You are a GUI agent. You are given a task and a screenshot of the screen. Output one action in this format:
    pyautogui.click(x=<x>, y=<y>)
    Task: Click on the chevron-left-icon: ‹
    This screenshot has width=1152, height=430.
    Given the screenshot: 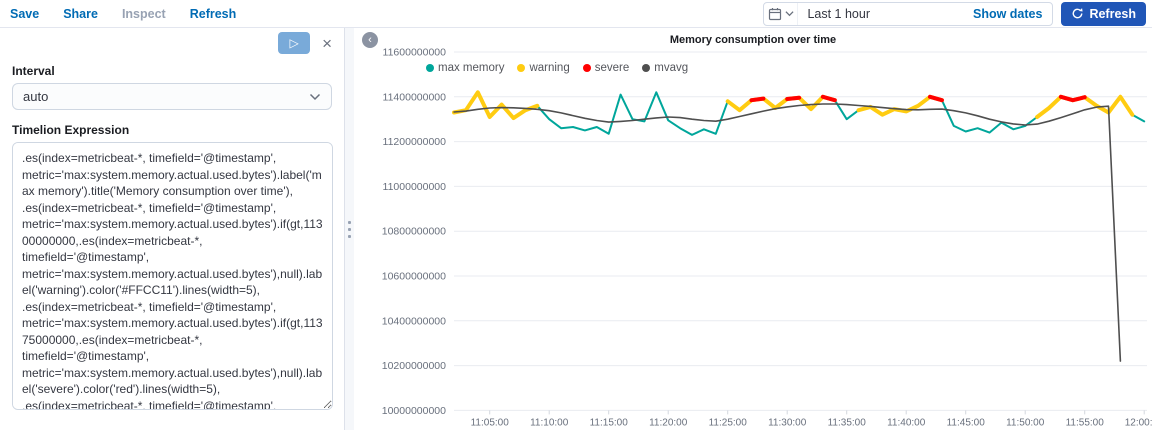 What is the action you would take?
    pyautogui.click(x=370, y=40)
    